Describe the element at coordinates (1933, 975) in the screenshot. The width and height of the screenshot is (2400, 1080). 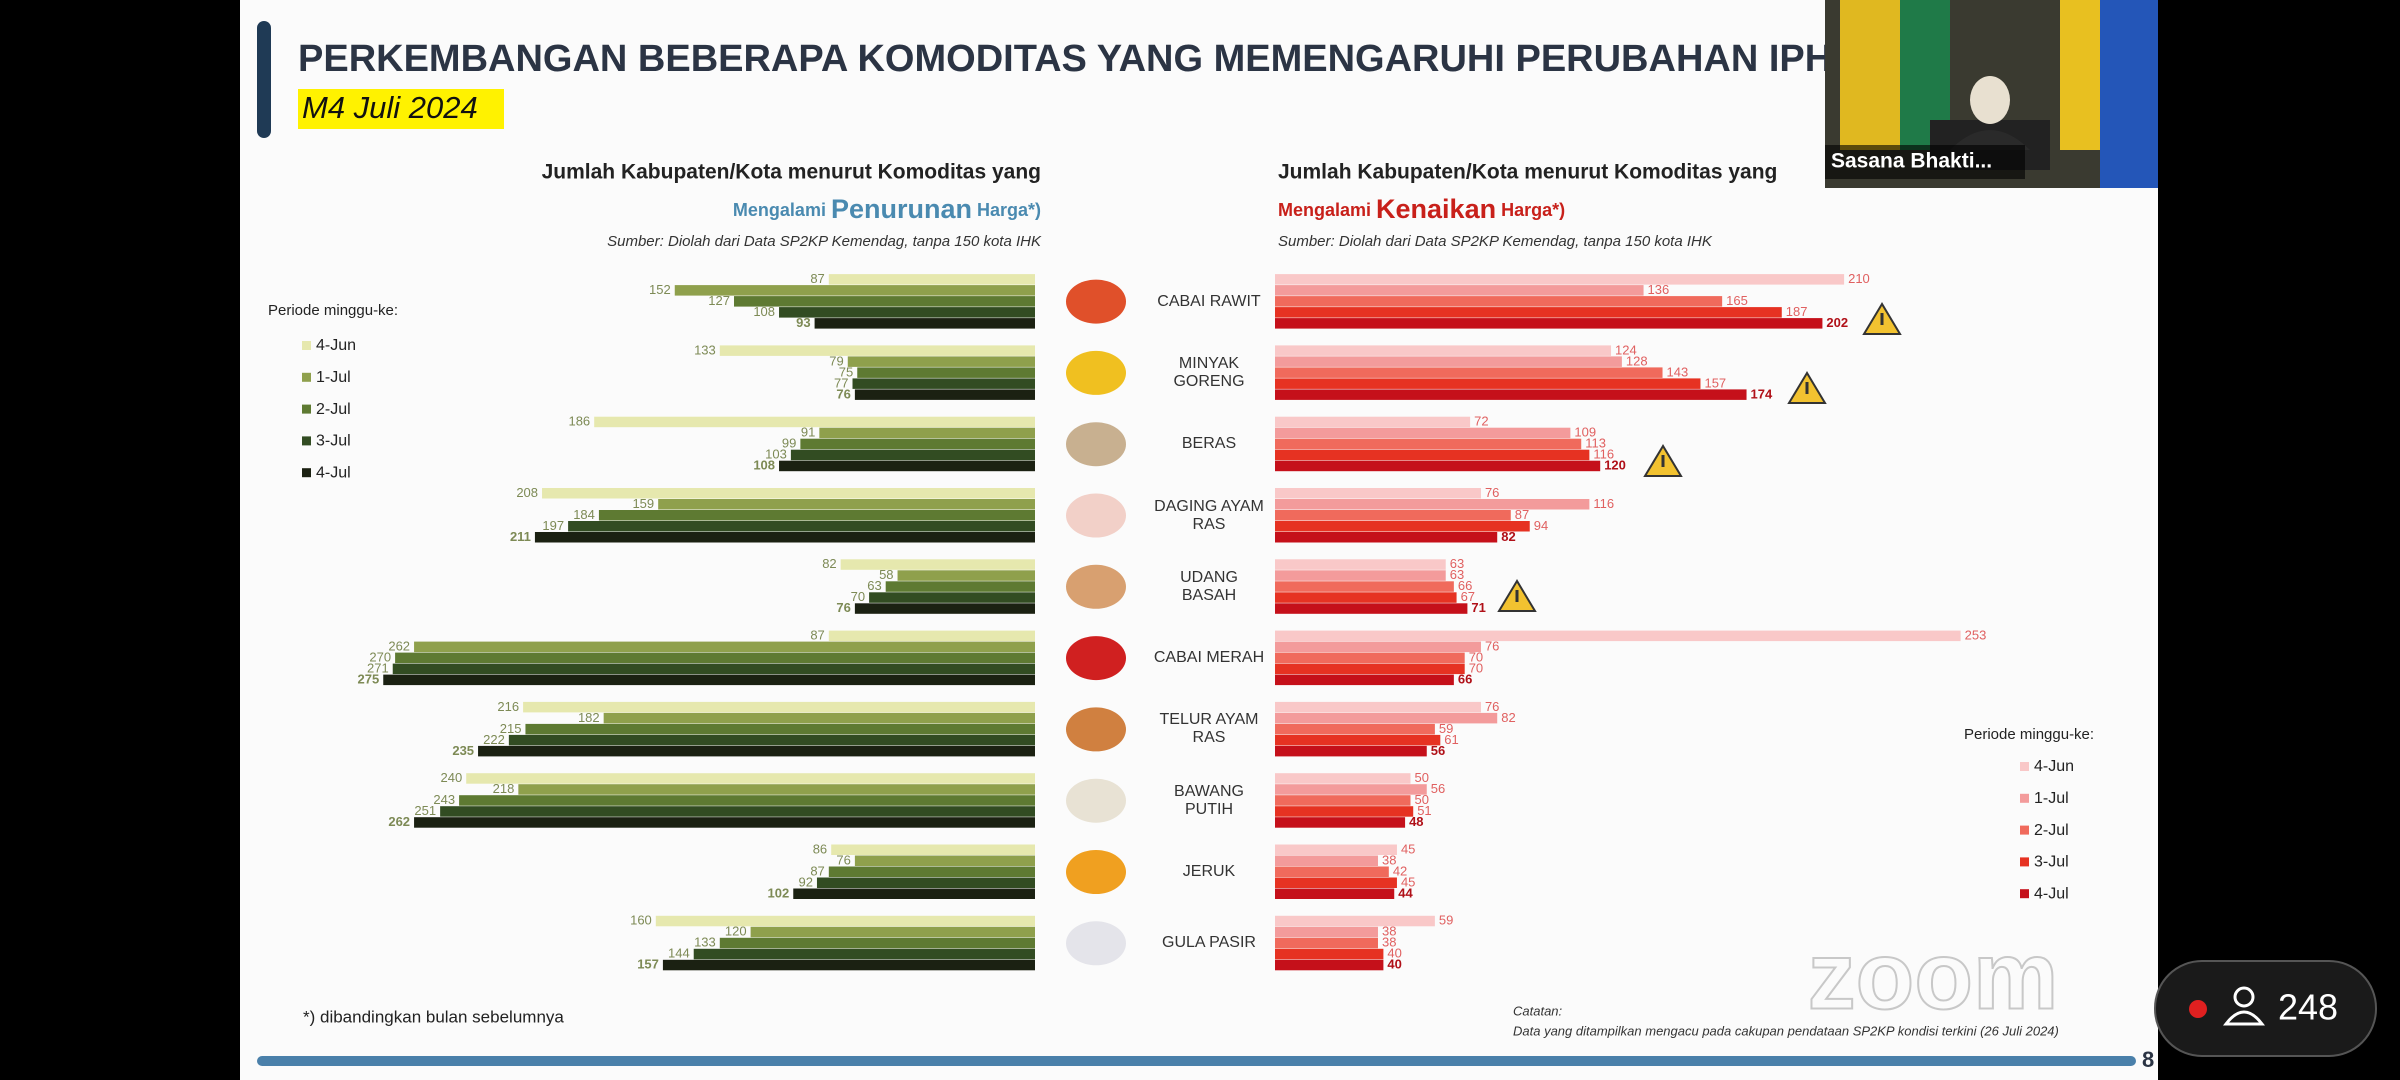
I see `zoom-watermark: zoom` at that location.